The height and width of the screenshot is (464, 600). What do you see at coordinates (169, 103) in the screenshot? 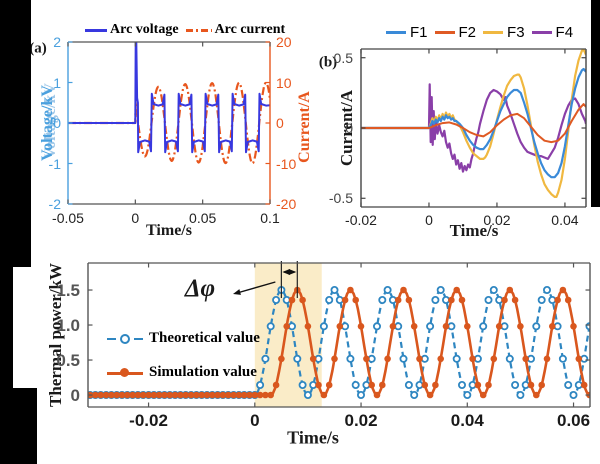
I see `panel-a-curves` at bounding box center [169, 103].